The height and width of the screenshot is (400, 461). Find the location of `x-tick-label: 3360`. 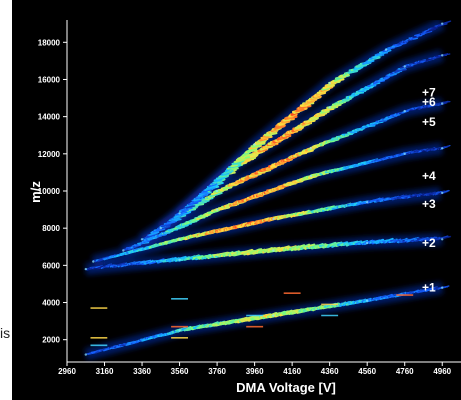

x-tick-label: 3360 is located at coordinates (142, 371).